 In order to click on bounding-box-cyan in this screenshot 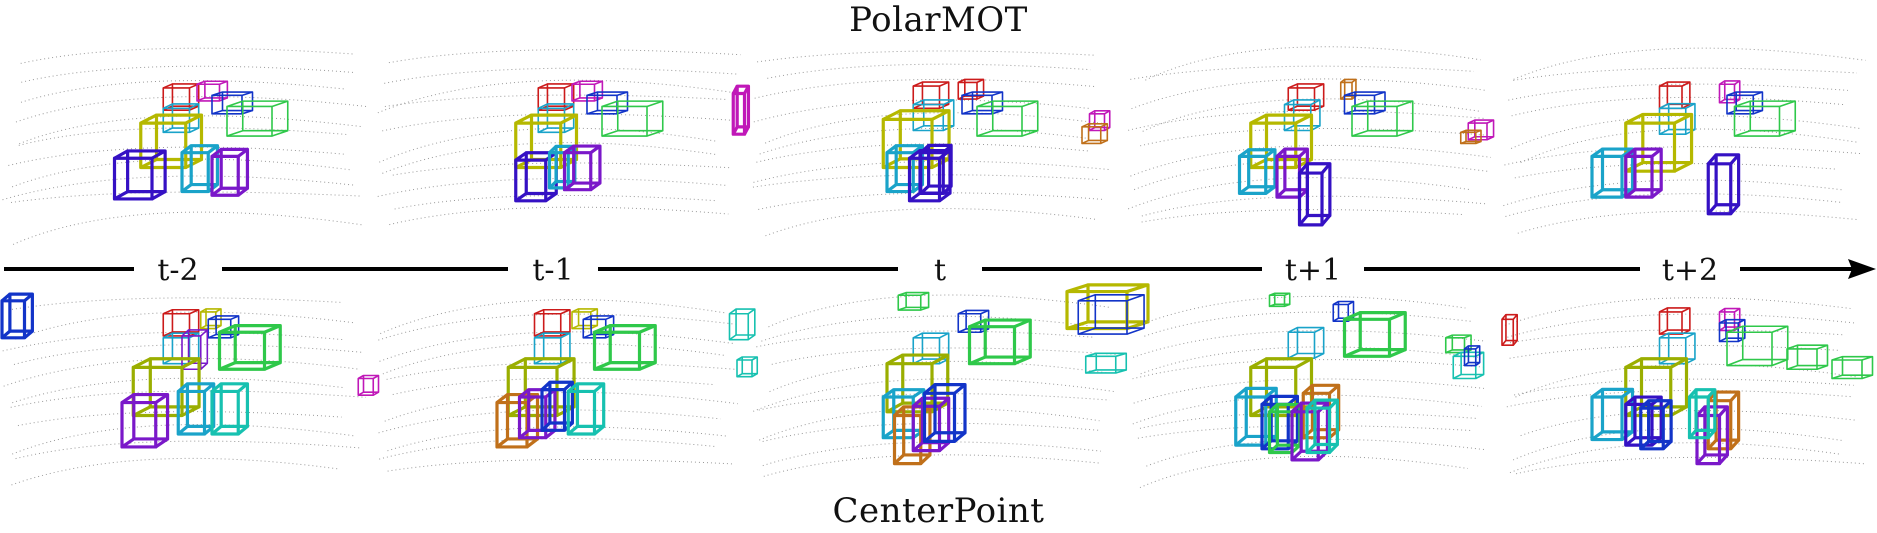, I will do `click(200, 169)`.